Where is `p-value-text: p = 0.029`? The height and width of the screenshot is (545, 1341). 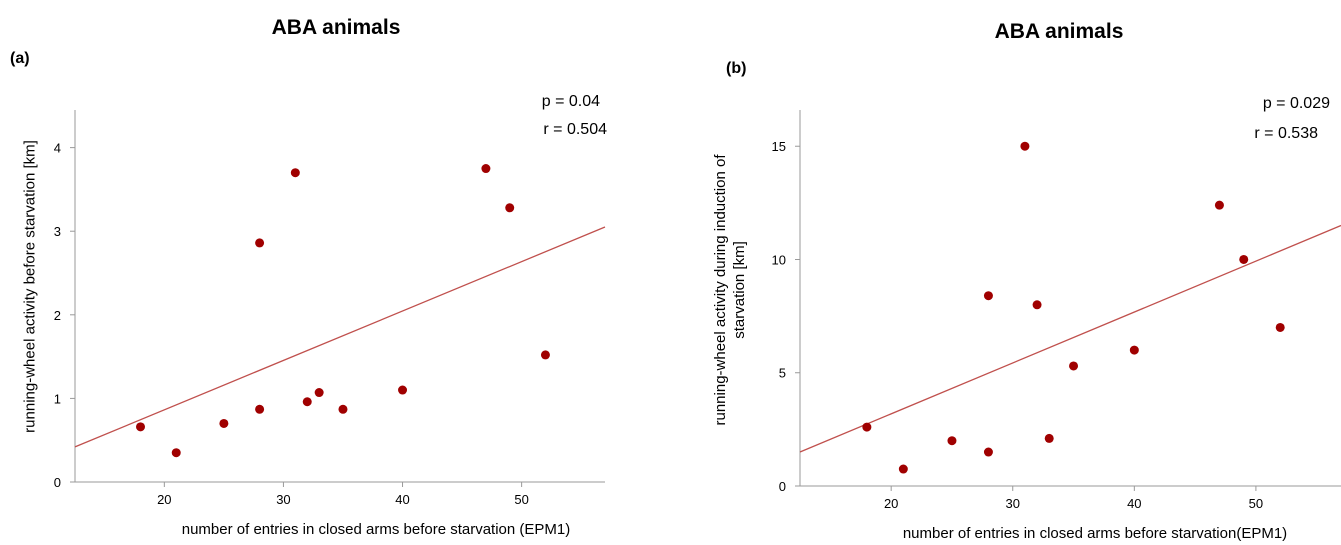 p-value-text: p = 0.029 is located at coordinates (1296, 103).